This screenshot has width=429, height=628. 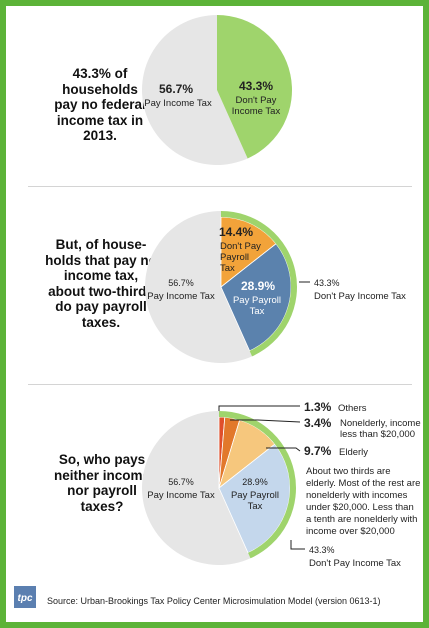 I want to click on panel2-line: about two-thirds, so click(x=101, y=291).